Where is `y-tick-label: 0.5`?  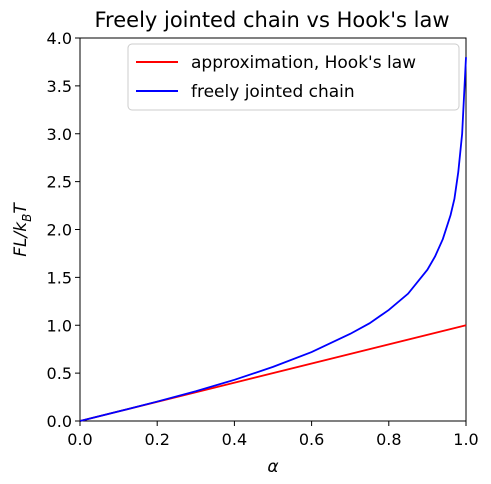
y-tick-label: 0.5 is located at coordinates (59, 373).